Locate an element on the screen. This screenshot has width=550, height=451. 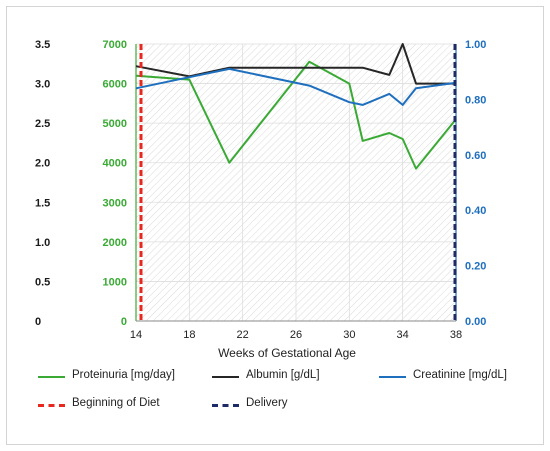
albumin-axis-tick-label: 0 is located at coordinates (38, 322).